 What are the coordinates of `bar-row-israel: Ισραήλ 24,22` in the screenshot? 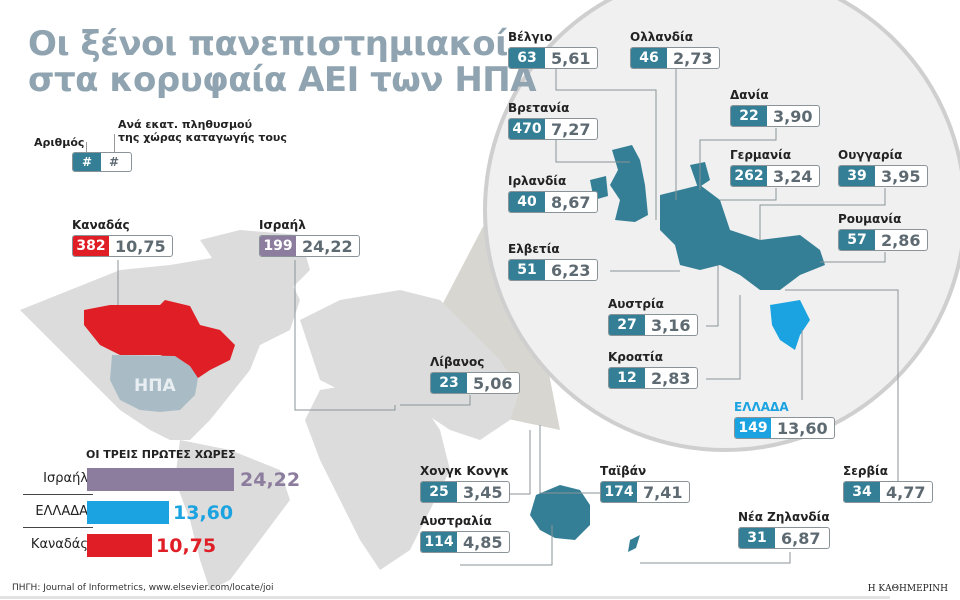 It's located at (172, 479).